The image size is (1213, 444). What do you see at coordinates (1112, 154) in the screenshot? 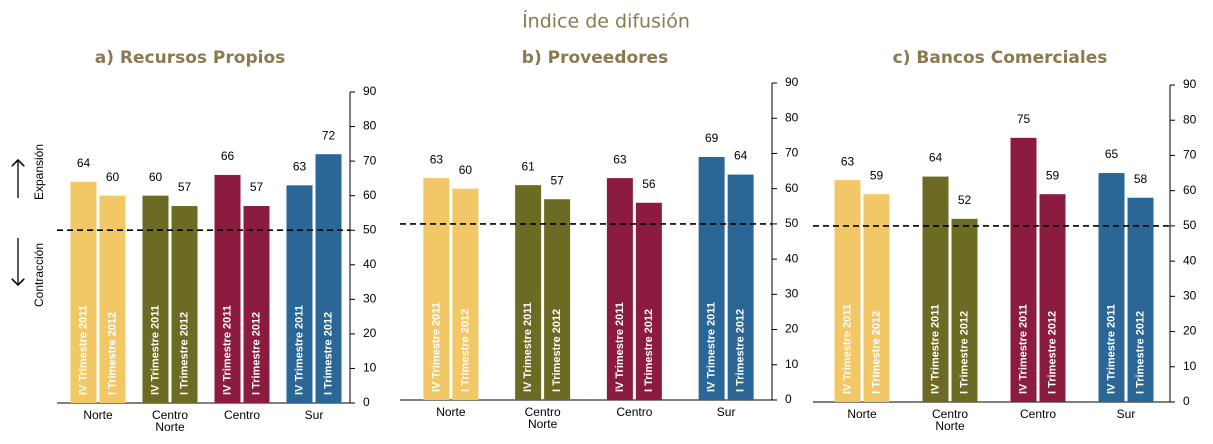
I see `value-label: 65` at bounding box center [1112, 154].